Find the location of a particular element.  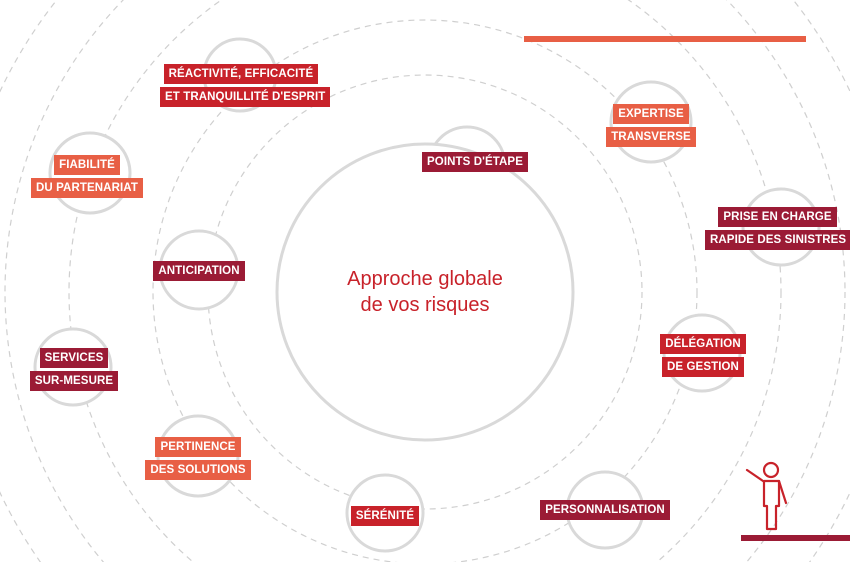

label-anticipation: Anticipation is located at coordinates (199, 272).